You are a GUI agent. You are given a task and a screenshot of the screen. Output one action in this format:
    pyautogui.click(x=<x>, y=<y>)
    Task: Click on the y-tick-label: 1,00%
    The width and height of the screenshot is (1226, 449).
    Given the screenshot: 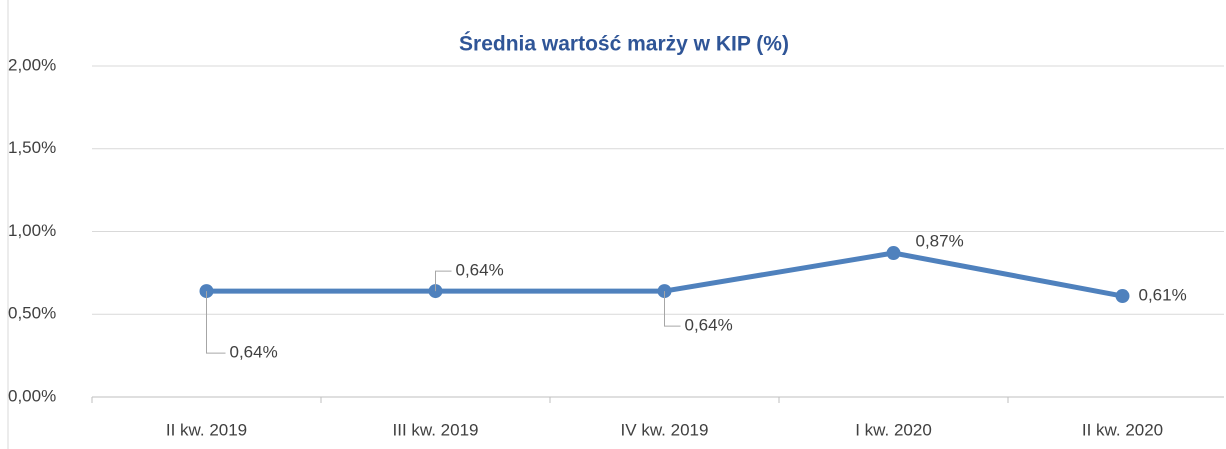 What is the action you would take?
    pyautogui.click(x=32, y=230)
    